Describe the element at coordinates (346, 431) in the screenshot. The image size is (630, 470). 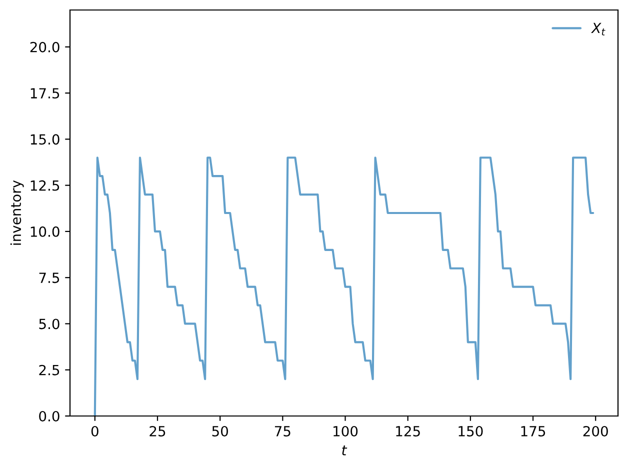
I see `x-tick-label: 100` at that location.